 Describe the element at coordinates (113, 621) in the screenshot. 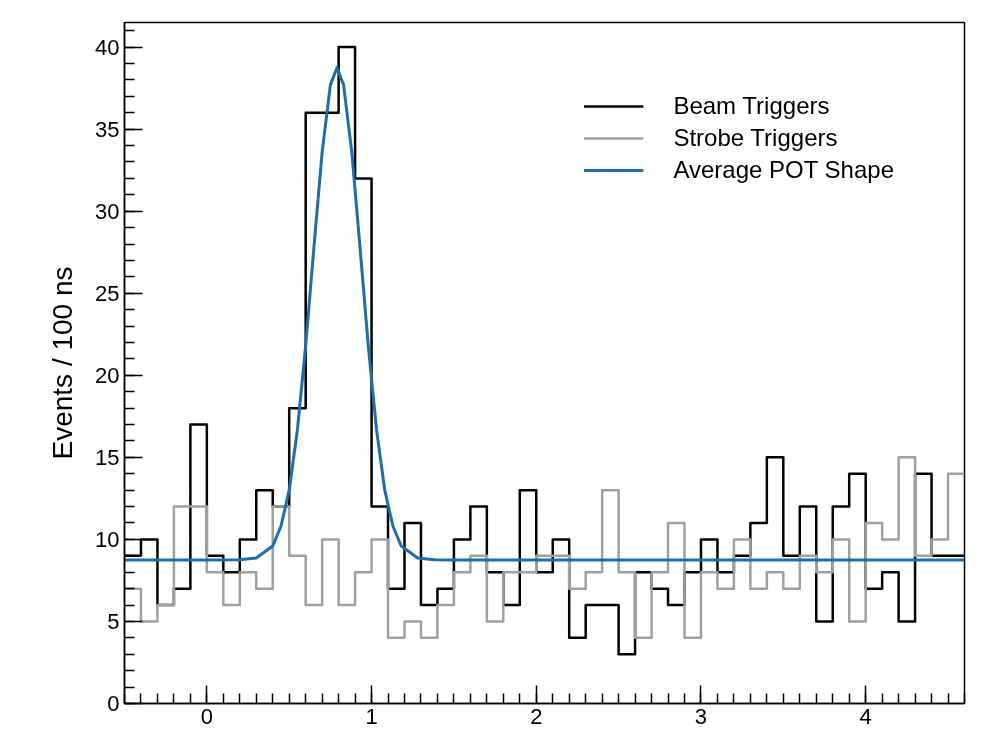

I see `y-tick-label: 5` at that location.